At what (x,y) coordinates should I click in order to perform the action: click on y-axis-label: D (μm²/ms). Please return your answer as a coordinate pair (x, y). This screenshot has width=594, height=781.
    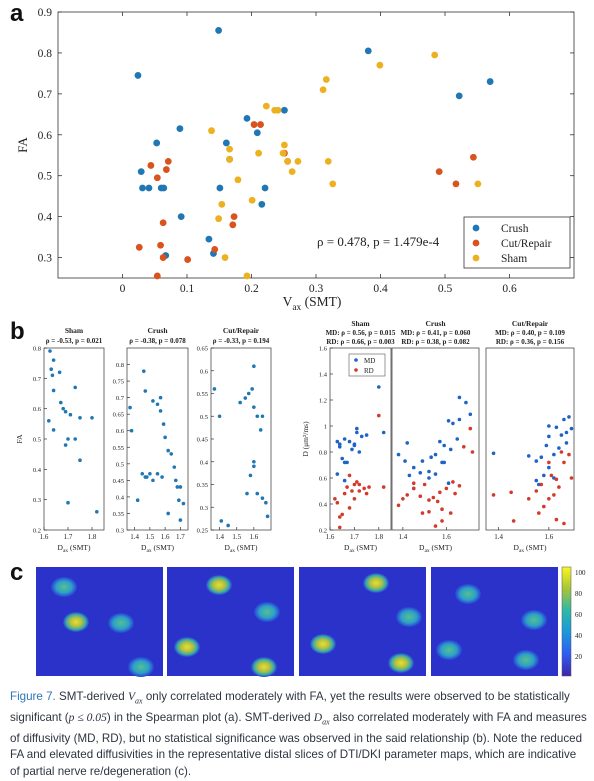
    Looking at the image, I should click on (305, 439).